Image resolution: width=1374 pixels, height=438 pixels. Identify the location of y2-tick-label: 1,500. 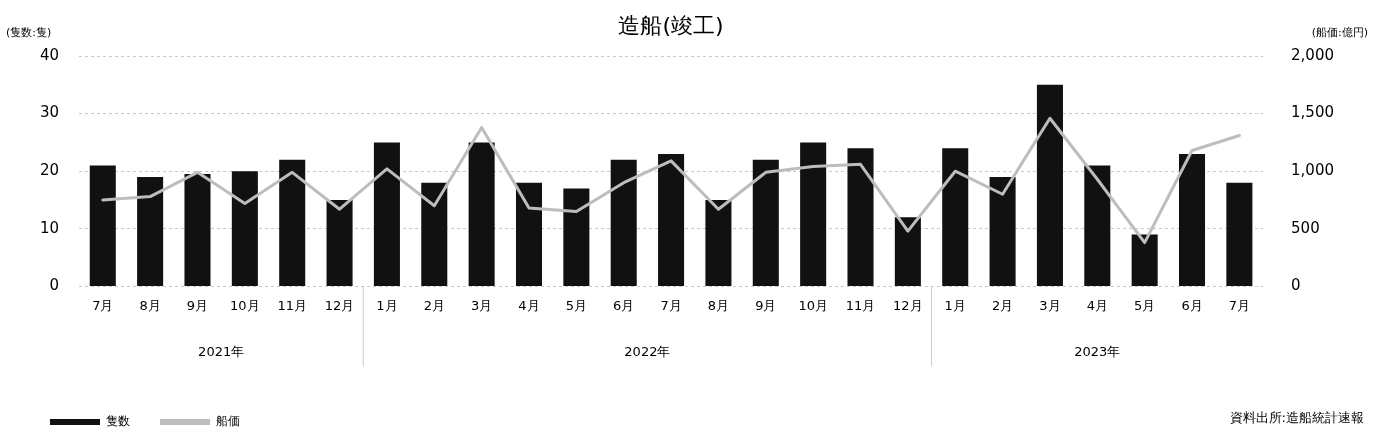
(1313, 112).